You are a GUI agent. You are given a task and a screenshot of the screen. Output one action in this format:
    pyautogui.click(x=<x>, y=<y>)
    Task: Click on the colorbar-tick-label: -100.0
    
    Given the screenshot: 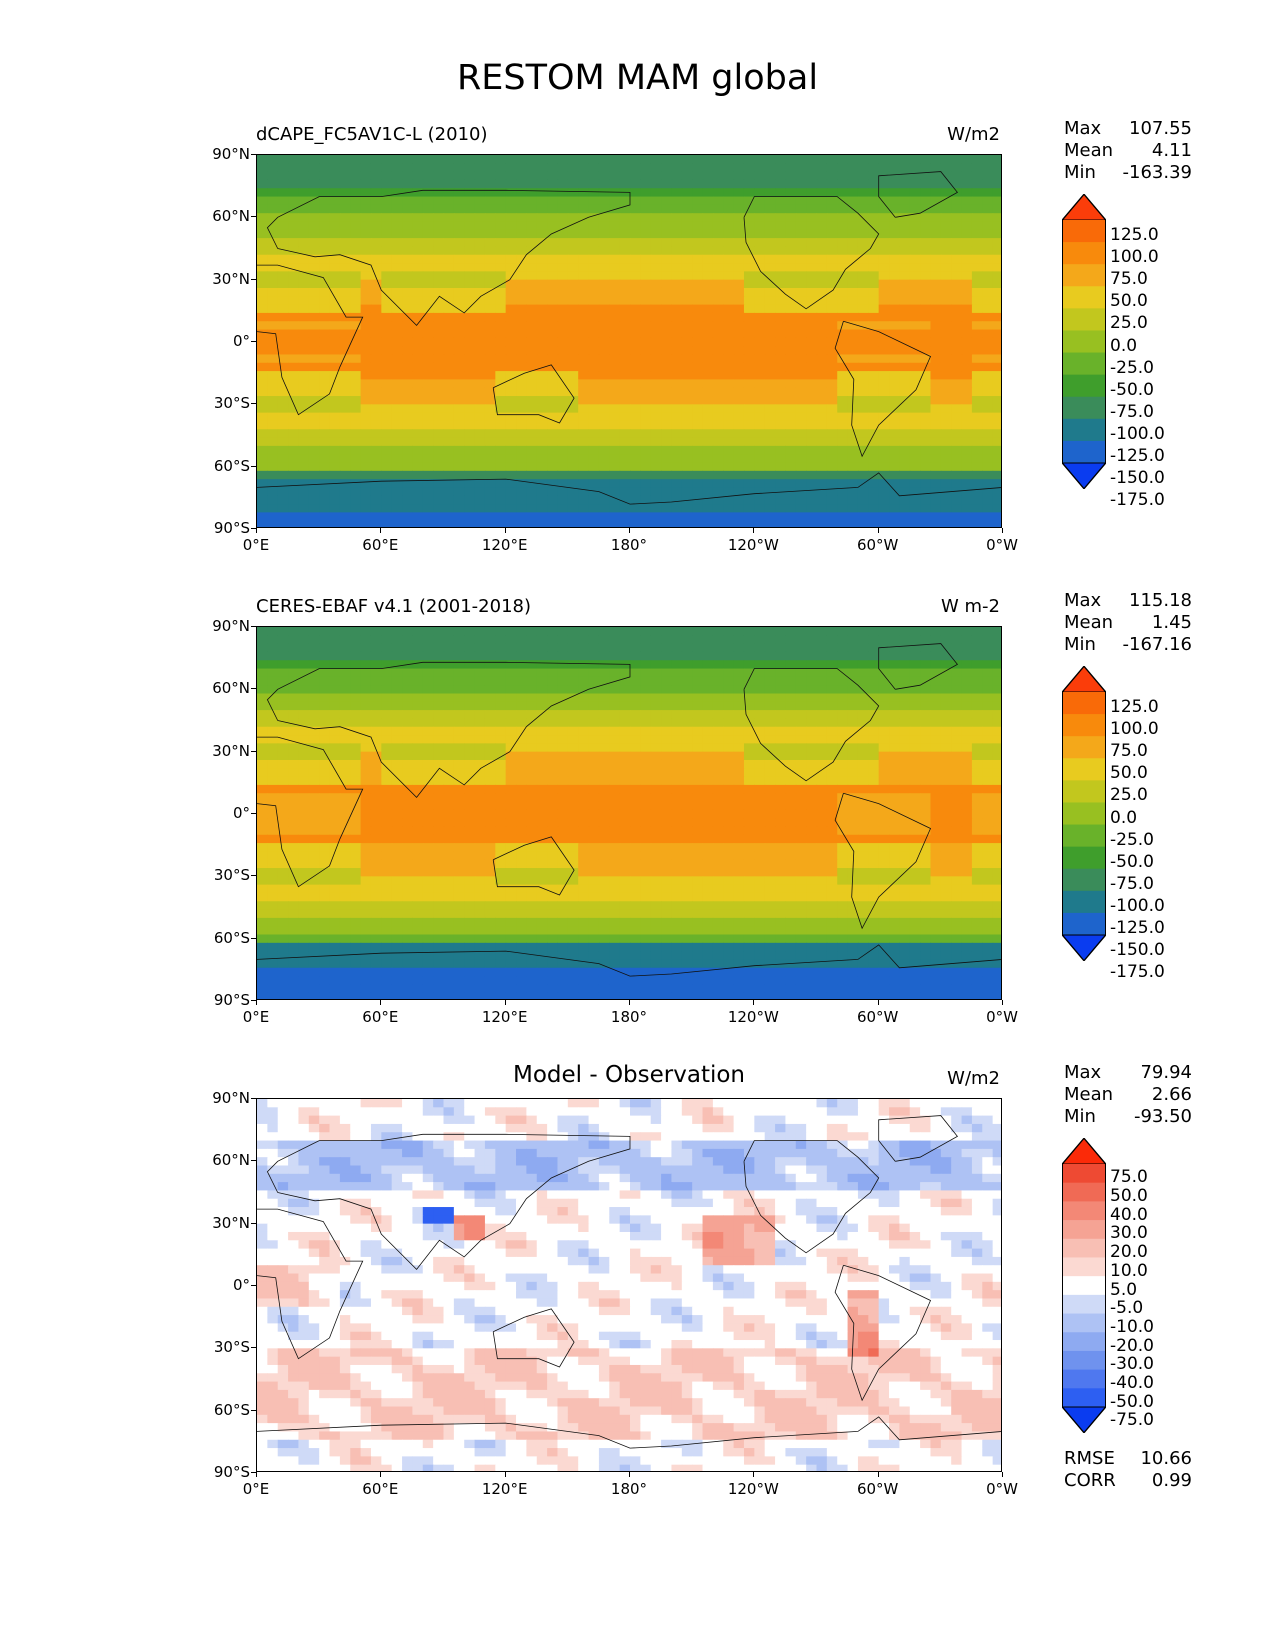 What is the action you would take?
    pyautogui.click(x=1137, y=433)
    